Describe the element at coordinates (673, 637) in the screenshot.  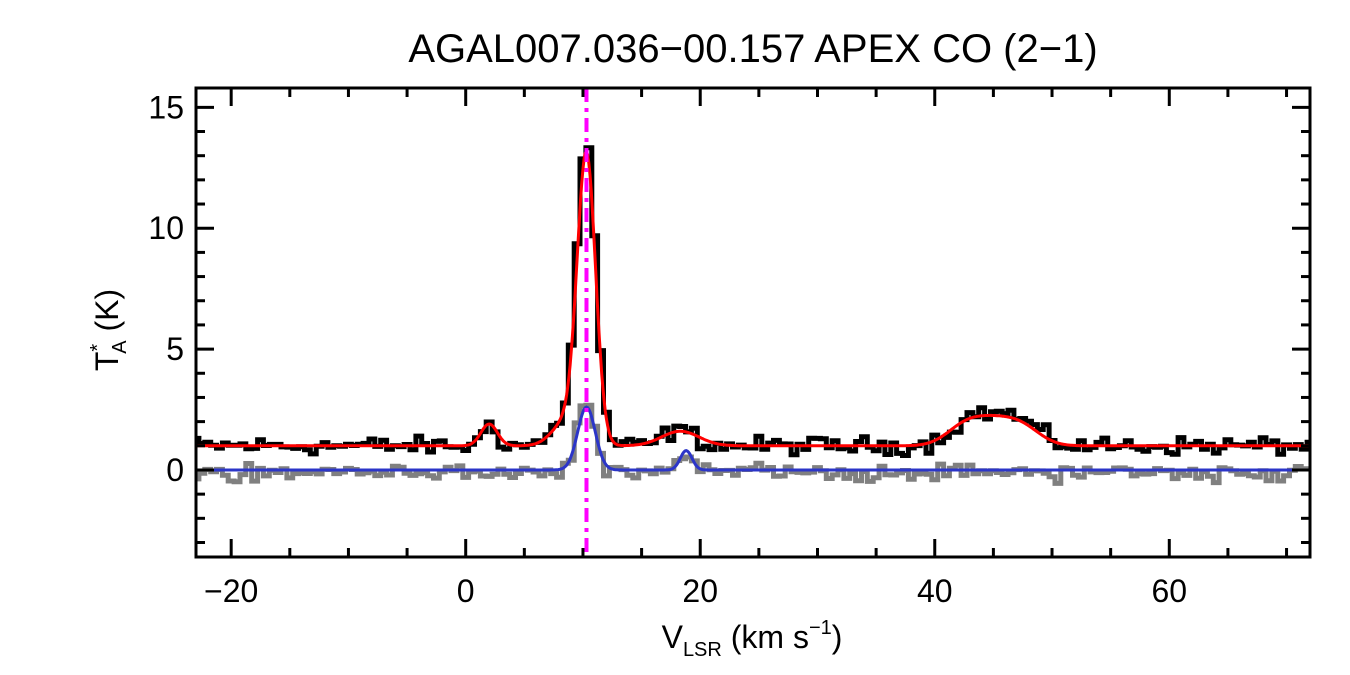
I see `x-label-main: V` at that location.